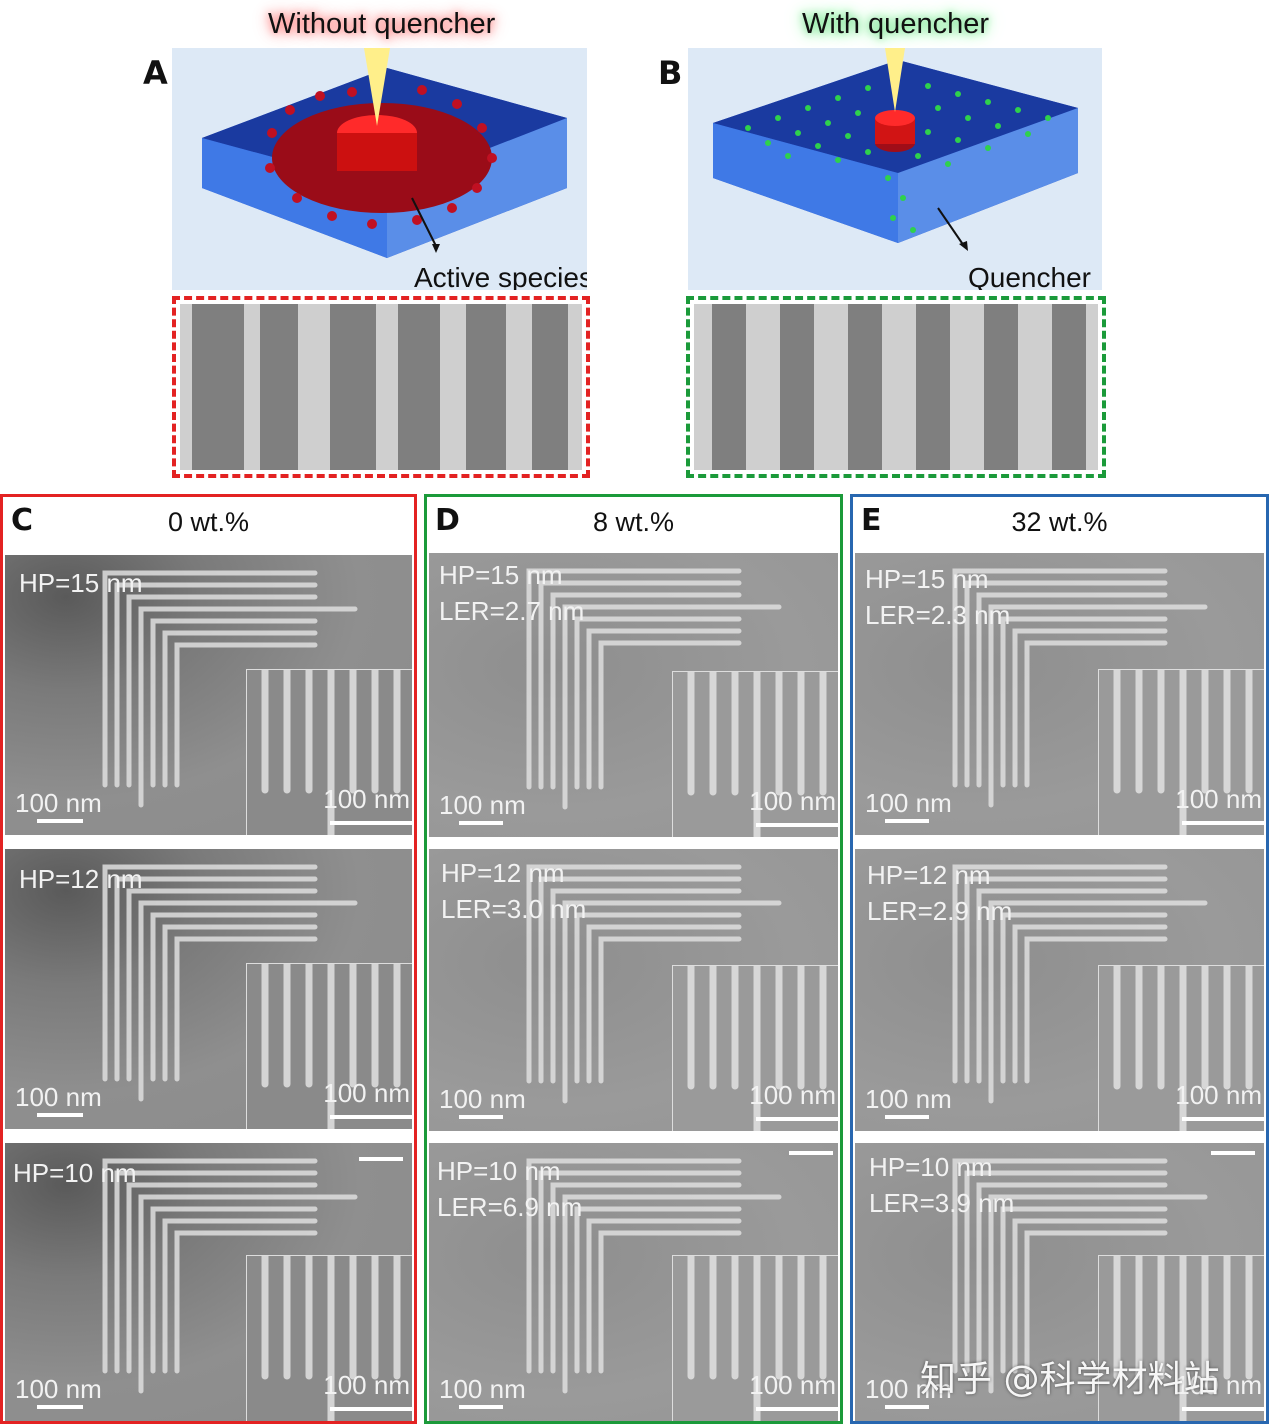 This screenshot has height=1424, width=1269. I want to click on resist-film-with-quencher-illustration, so click(895, 149).